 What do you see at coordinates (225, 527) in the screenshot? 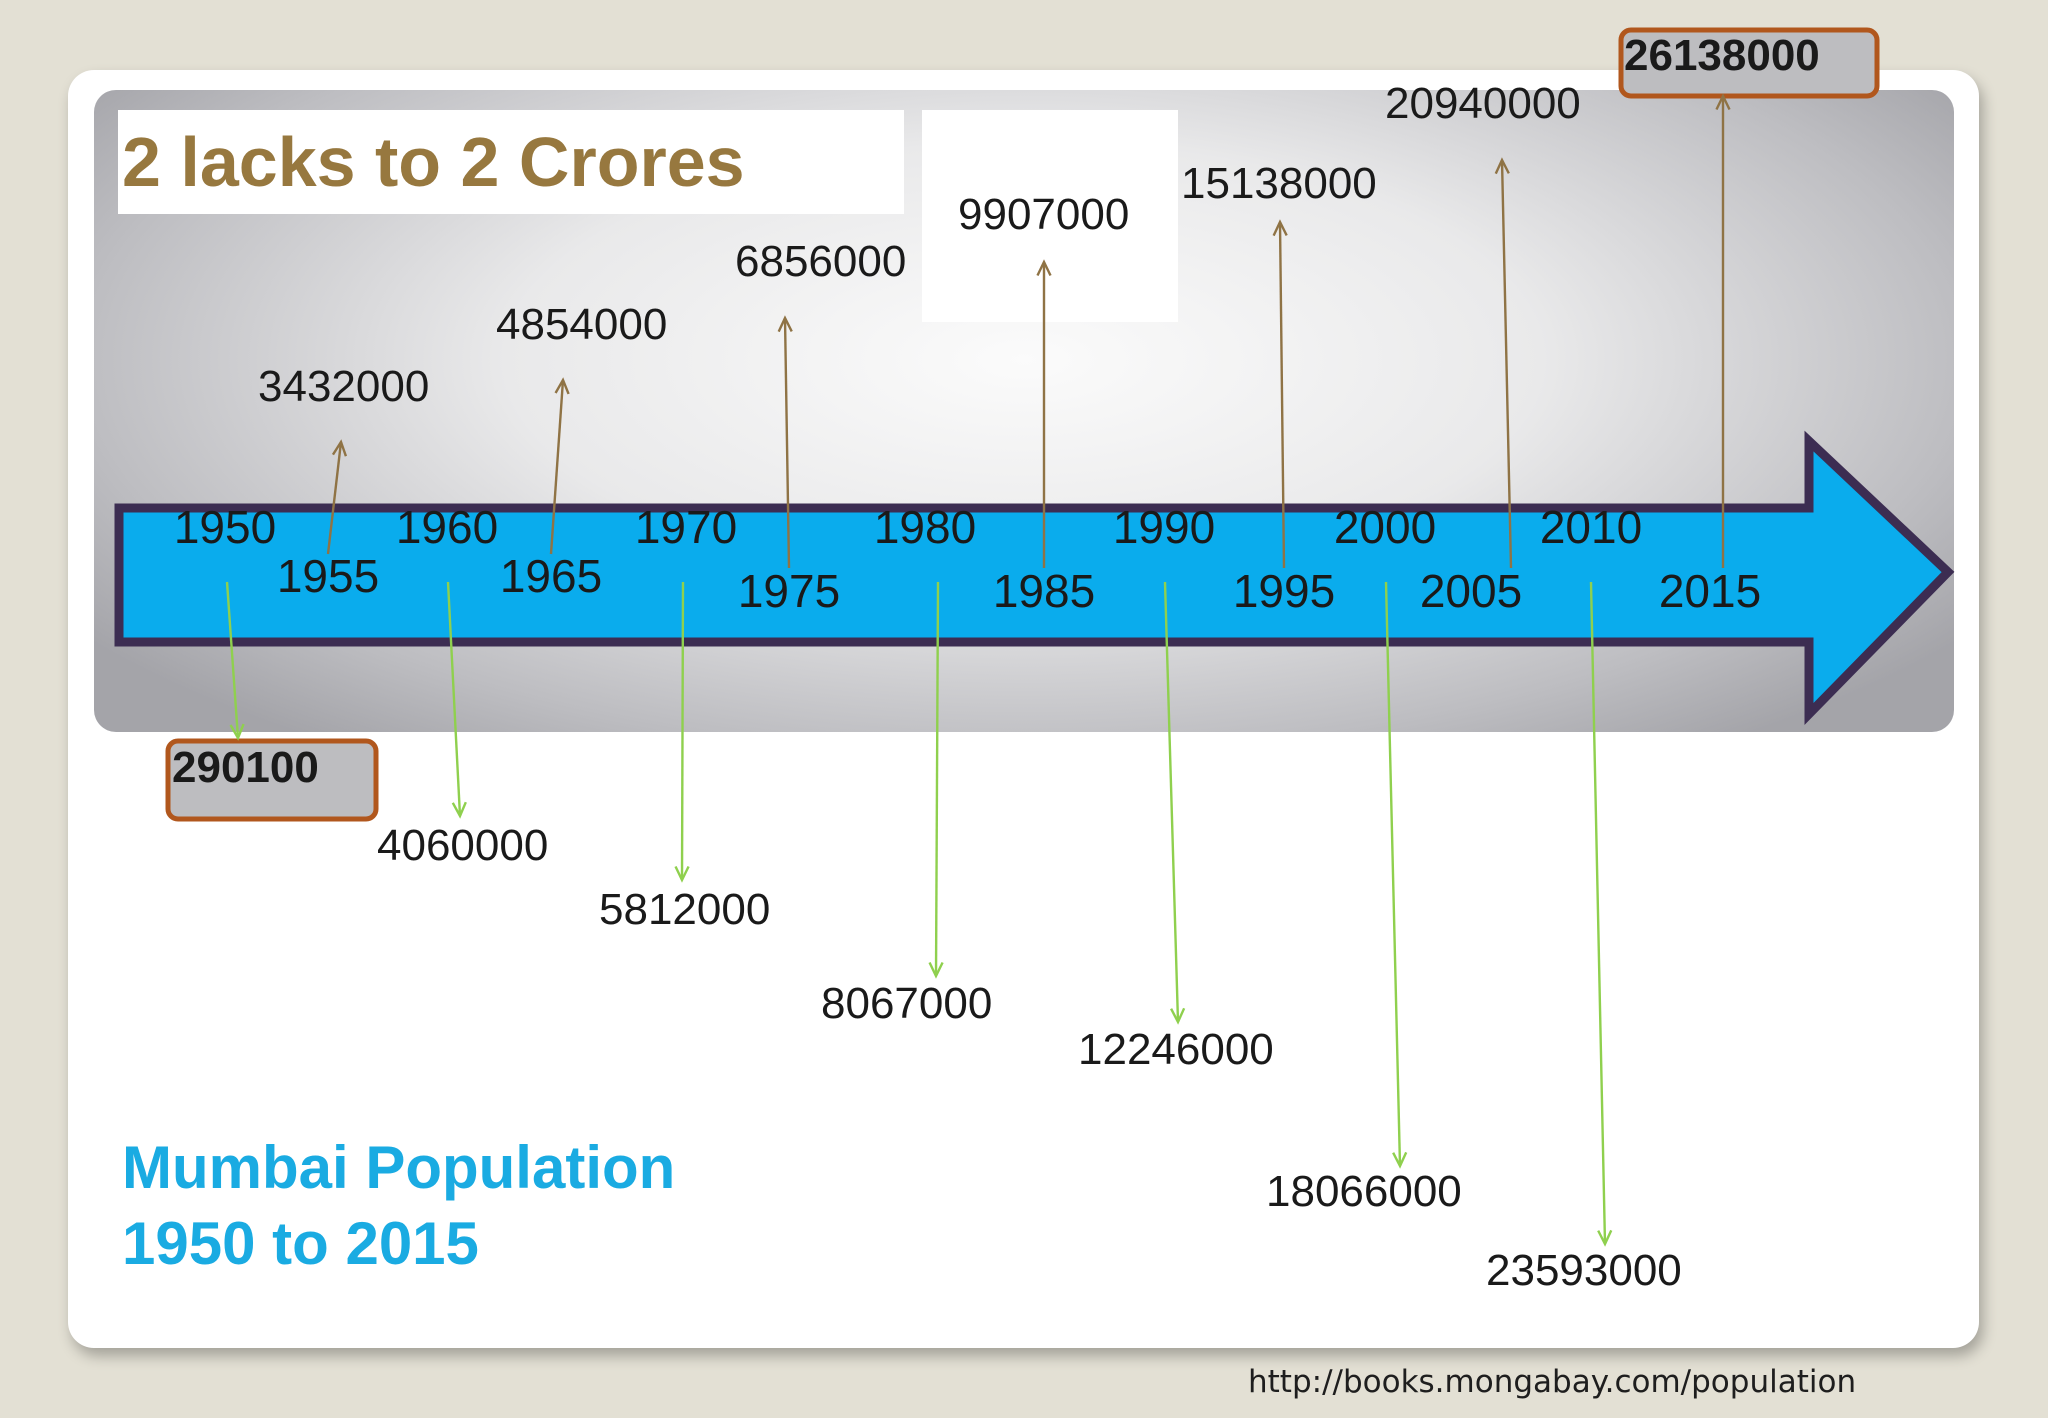
I see `year-label: 1950` at bounding box center [225, 527].